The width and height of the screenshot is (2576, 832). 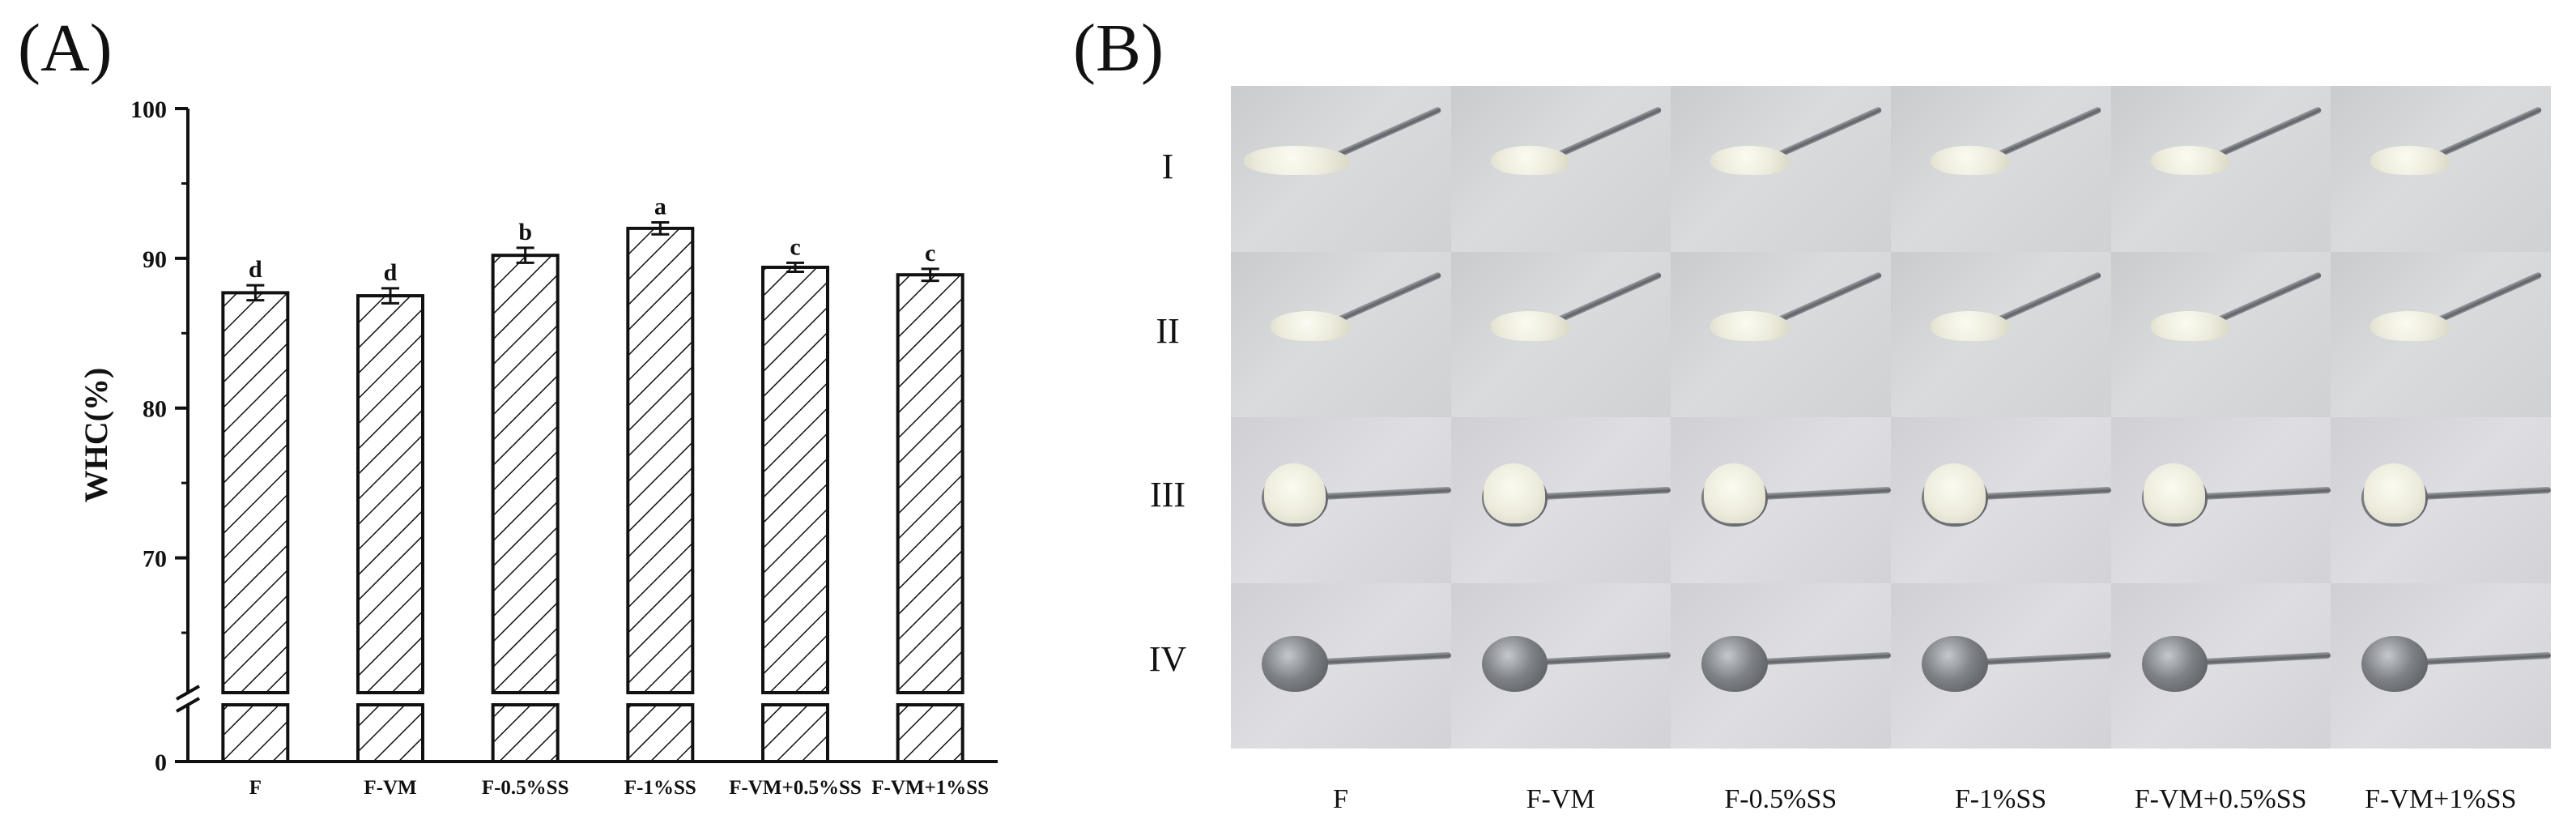 What do you see at coordinates (795, 788) in the screenshot?
I see `x-tick-label: F-VM+0.5%SS` at bounding box center [795, 788].